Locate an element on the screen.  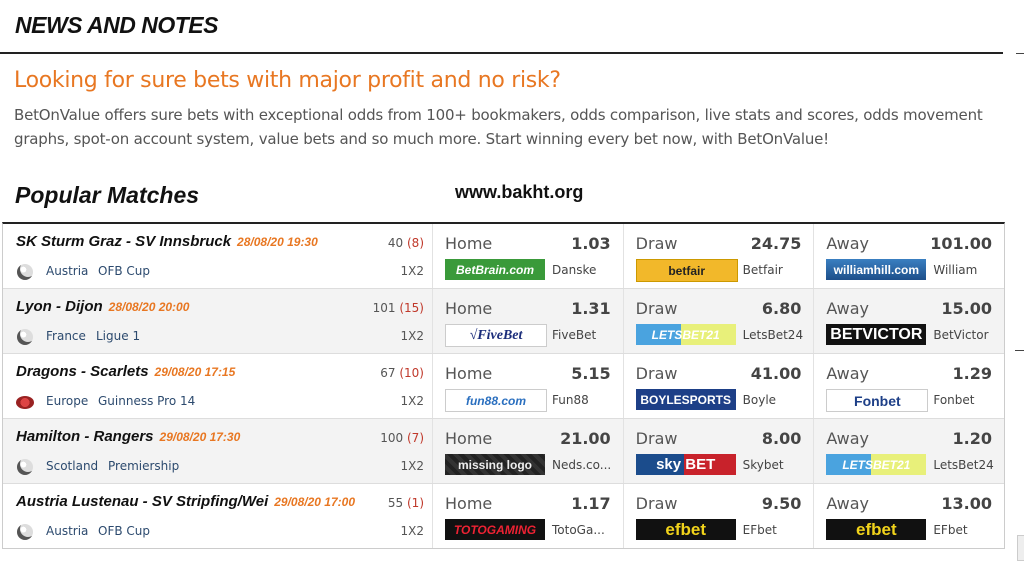
bookmaker-name: William is located at coordinates (955, 270).